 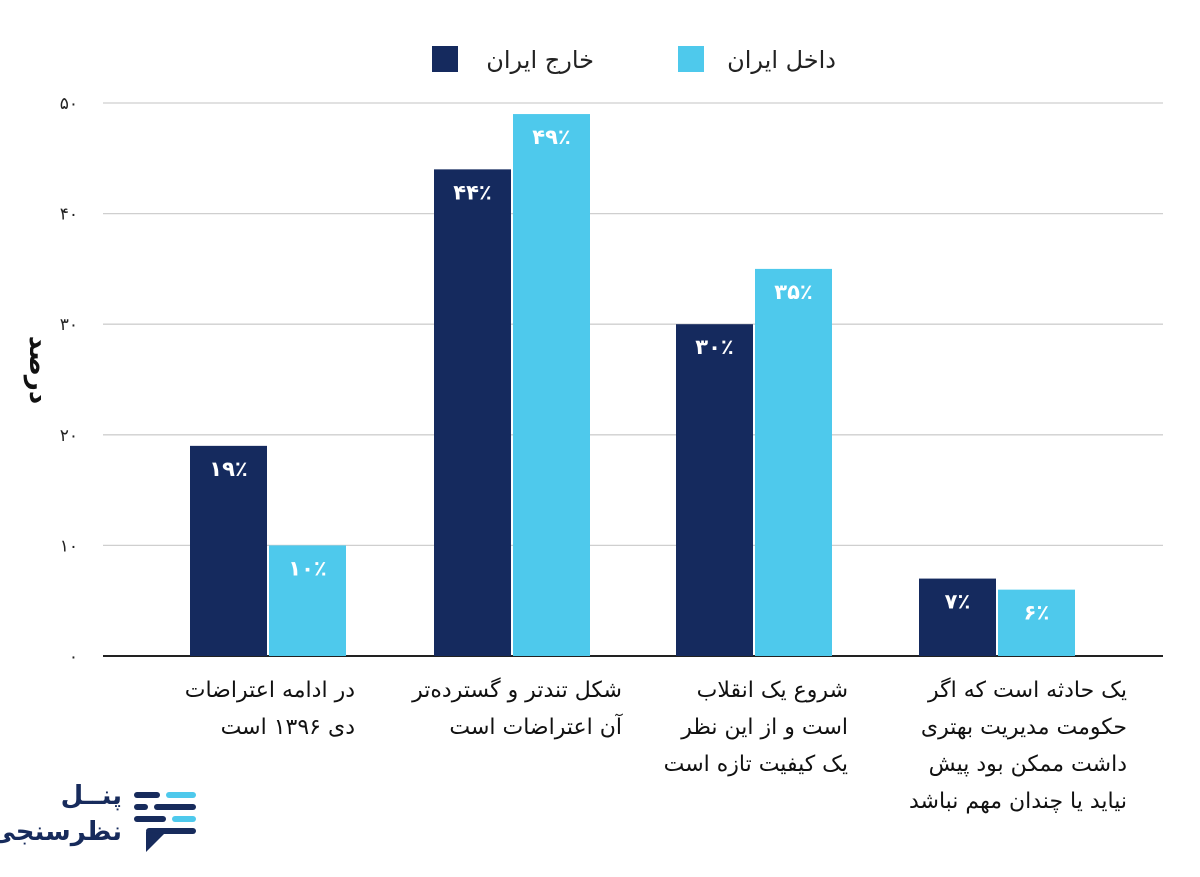 What do you see at coordinates (551, 137) in the screenshot?
I see `data-label: ۴۹٪` at bounding box center [551, 137].